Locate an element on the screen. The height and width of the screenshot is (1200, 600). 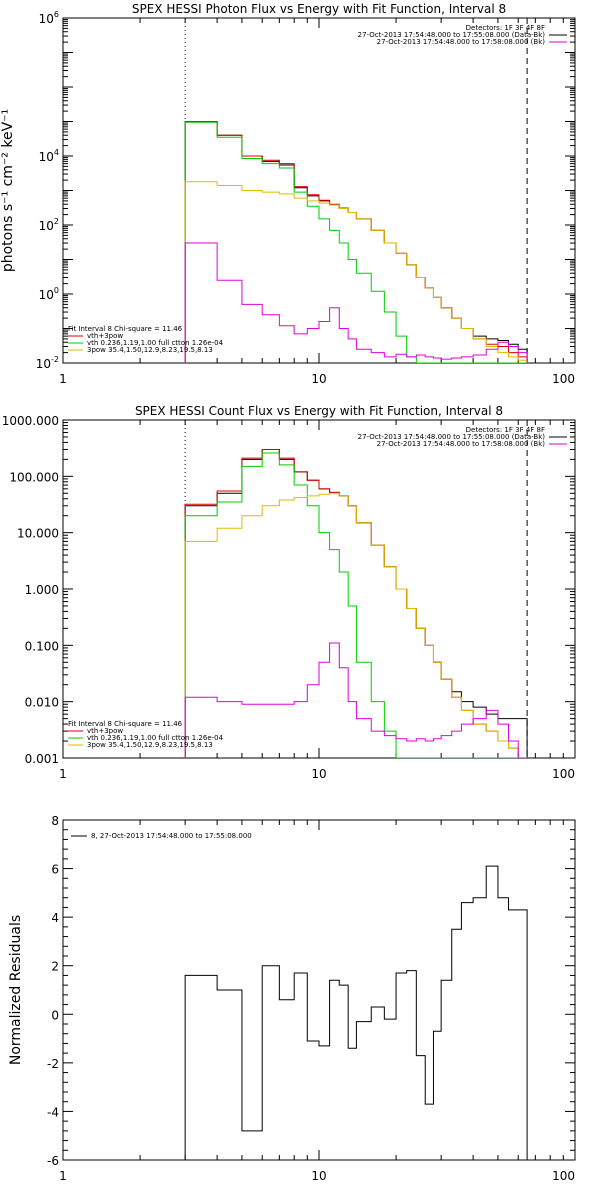
y-tick-label: 4 is located at coordinates (55, 918).